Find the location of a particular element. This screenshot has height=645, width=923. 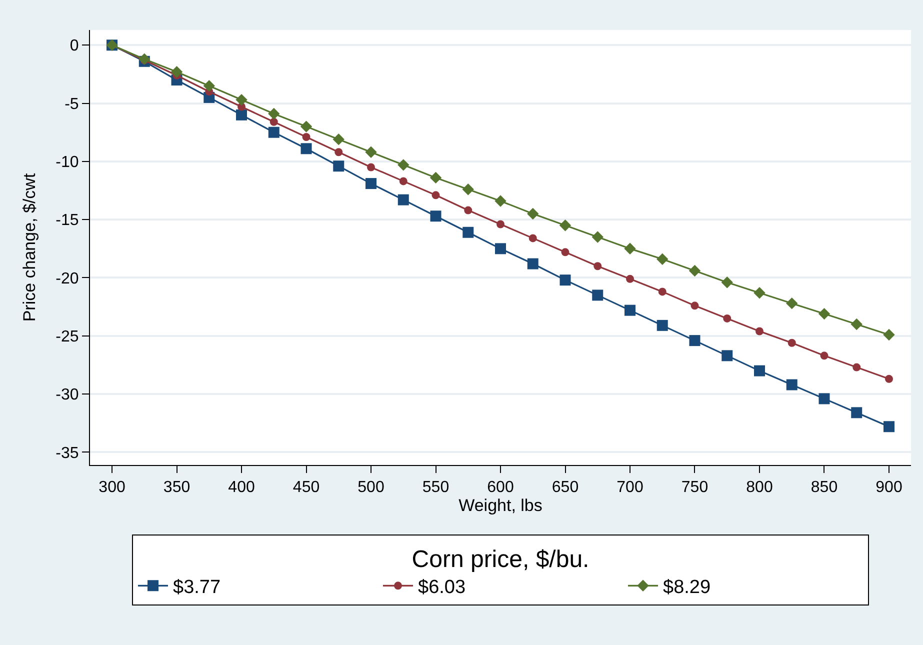

x-tick-label: 900 is located at coordinates (889, 487).